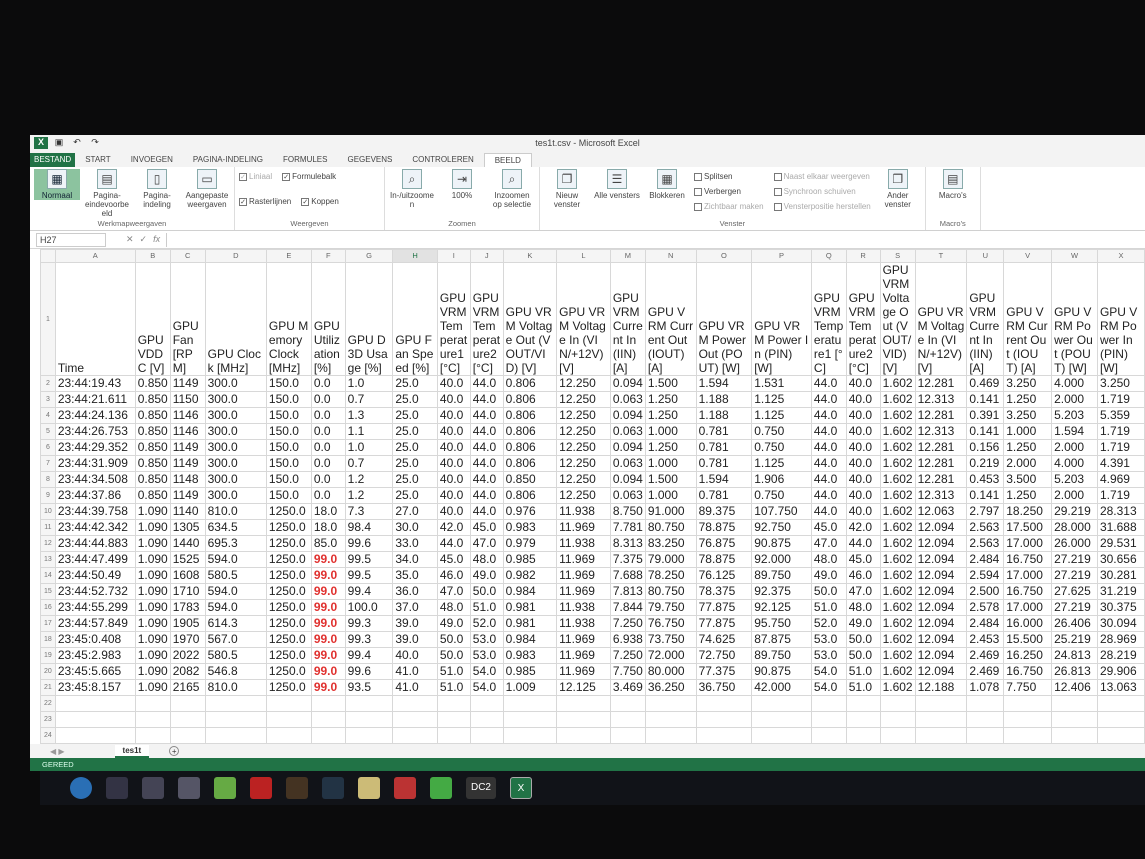 Image resolution: width=1145 pixels, height=859 pixels. Describe the element at coordinates (1028, 415) in the screenshot. I see `cell: 3.250` at that location.